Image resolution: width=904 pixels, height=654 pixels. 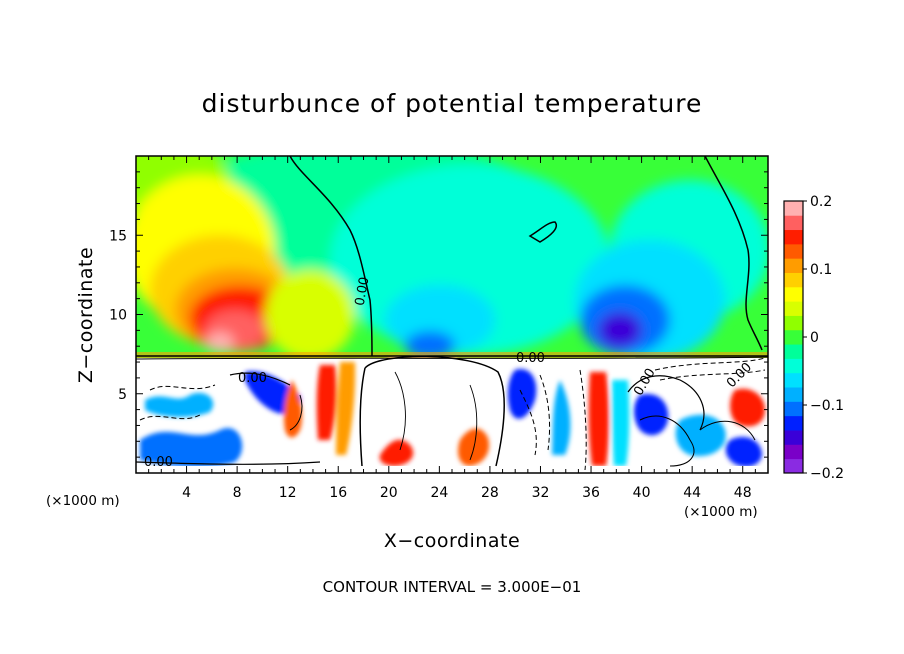 I want to click on x-tick-label: 20, so click(x=389, y=493).